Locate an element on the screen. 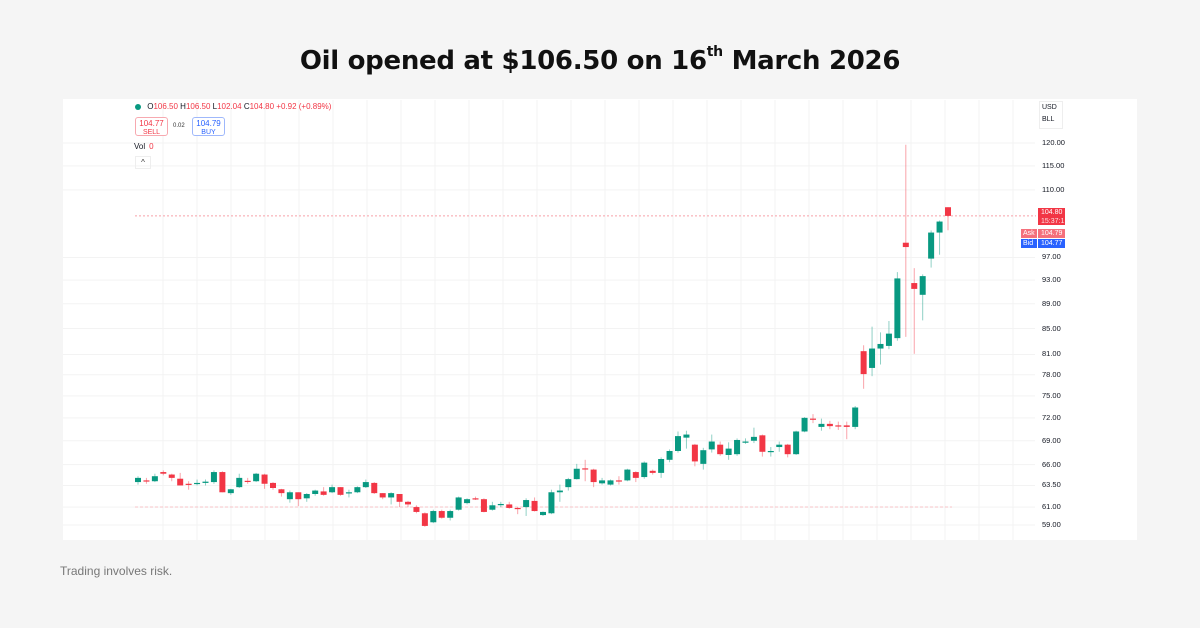  y-tick-label: 59.00 is located at coordinates (1051, 524).